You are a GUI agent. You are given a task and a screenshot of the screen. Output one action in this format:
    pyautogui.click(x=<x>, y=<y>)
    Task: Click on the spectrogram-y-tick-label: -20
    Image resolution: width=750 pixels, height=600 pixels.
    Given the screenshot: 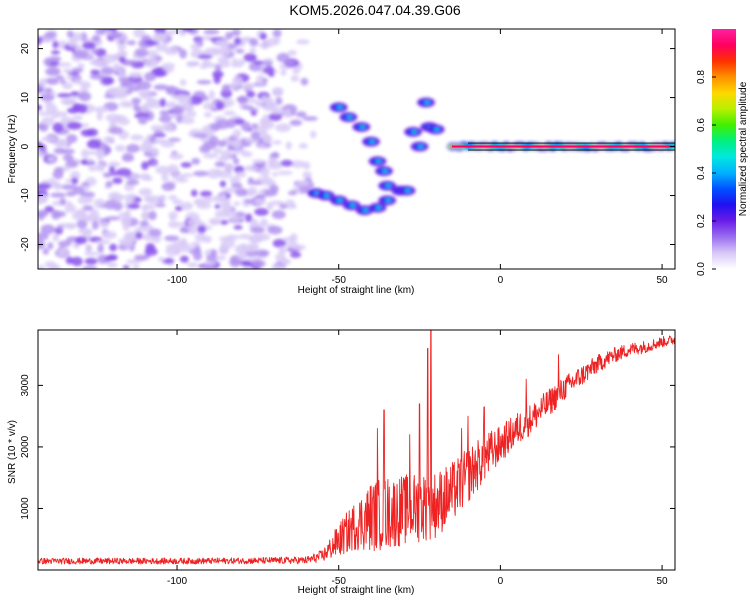 What is the action you would take?
    pyautogui.click(x=25, y=244)
    